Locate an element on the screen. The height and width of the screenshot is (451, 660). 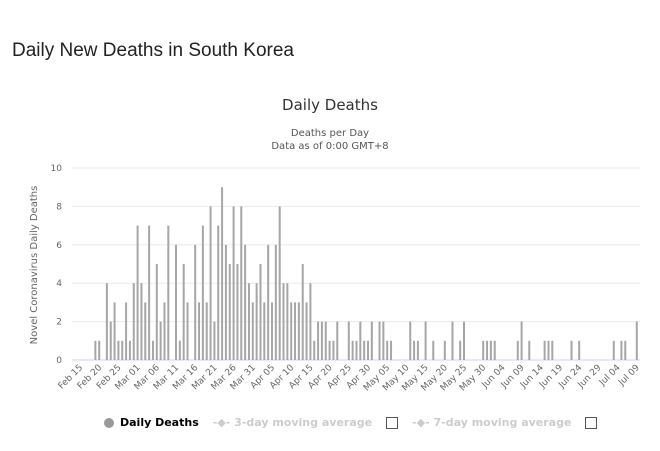
legend-3-day-average: -◆- 3-day moving average is located at coordinates (292, 422).